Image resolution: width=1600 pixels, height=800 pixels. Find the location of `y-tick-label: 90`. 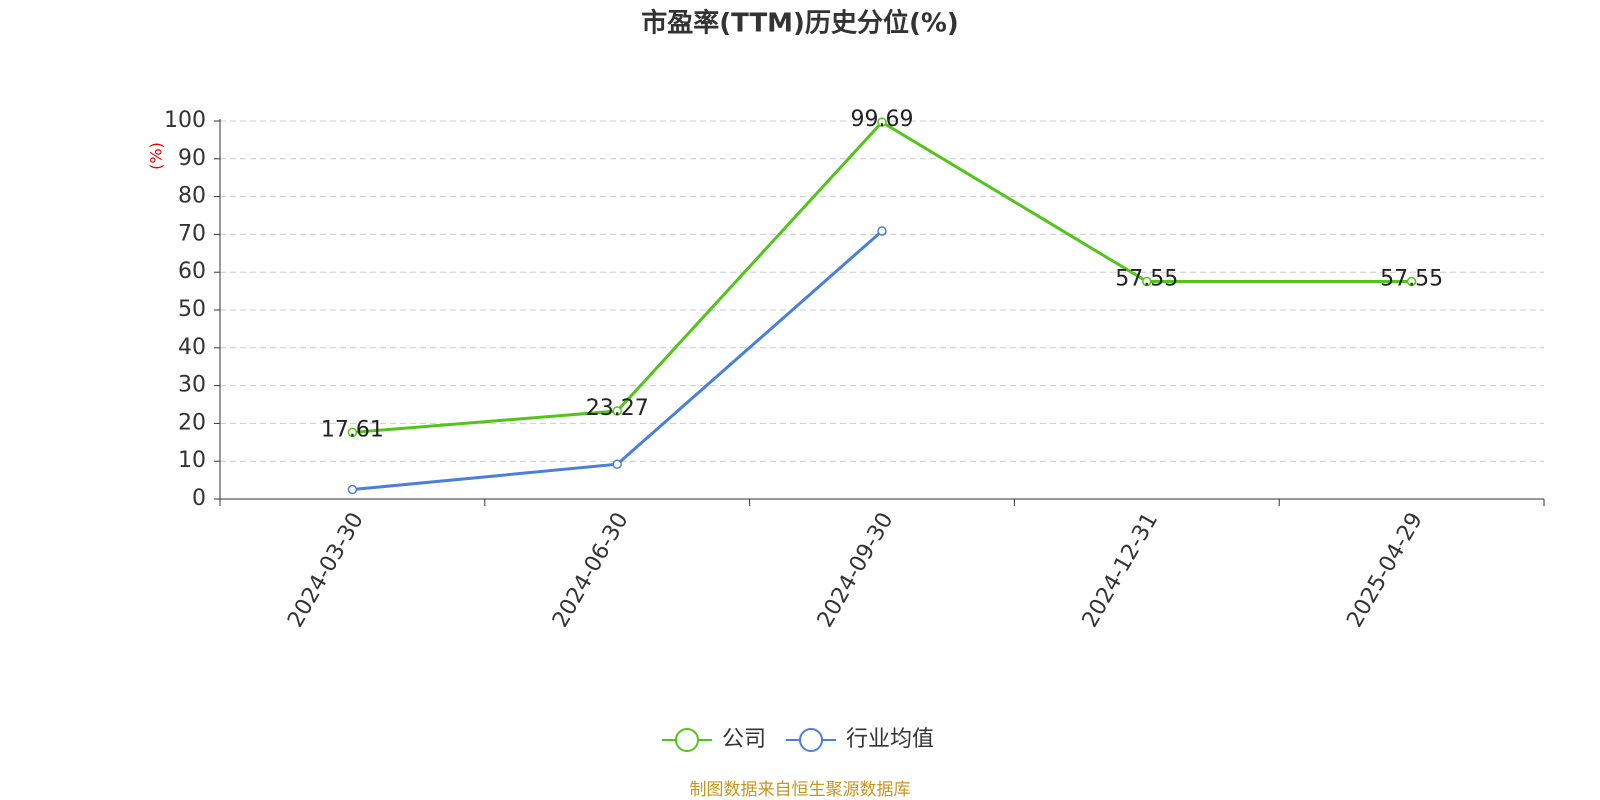

y-tick-label: 90 is located at coordinates (192, 158).